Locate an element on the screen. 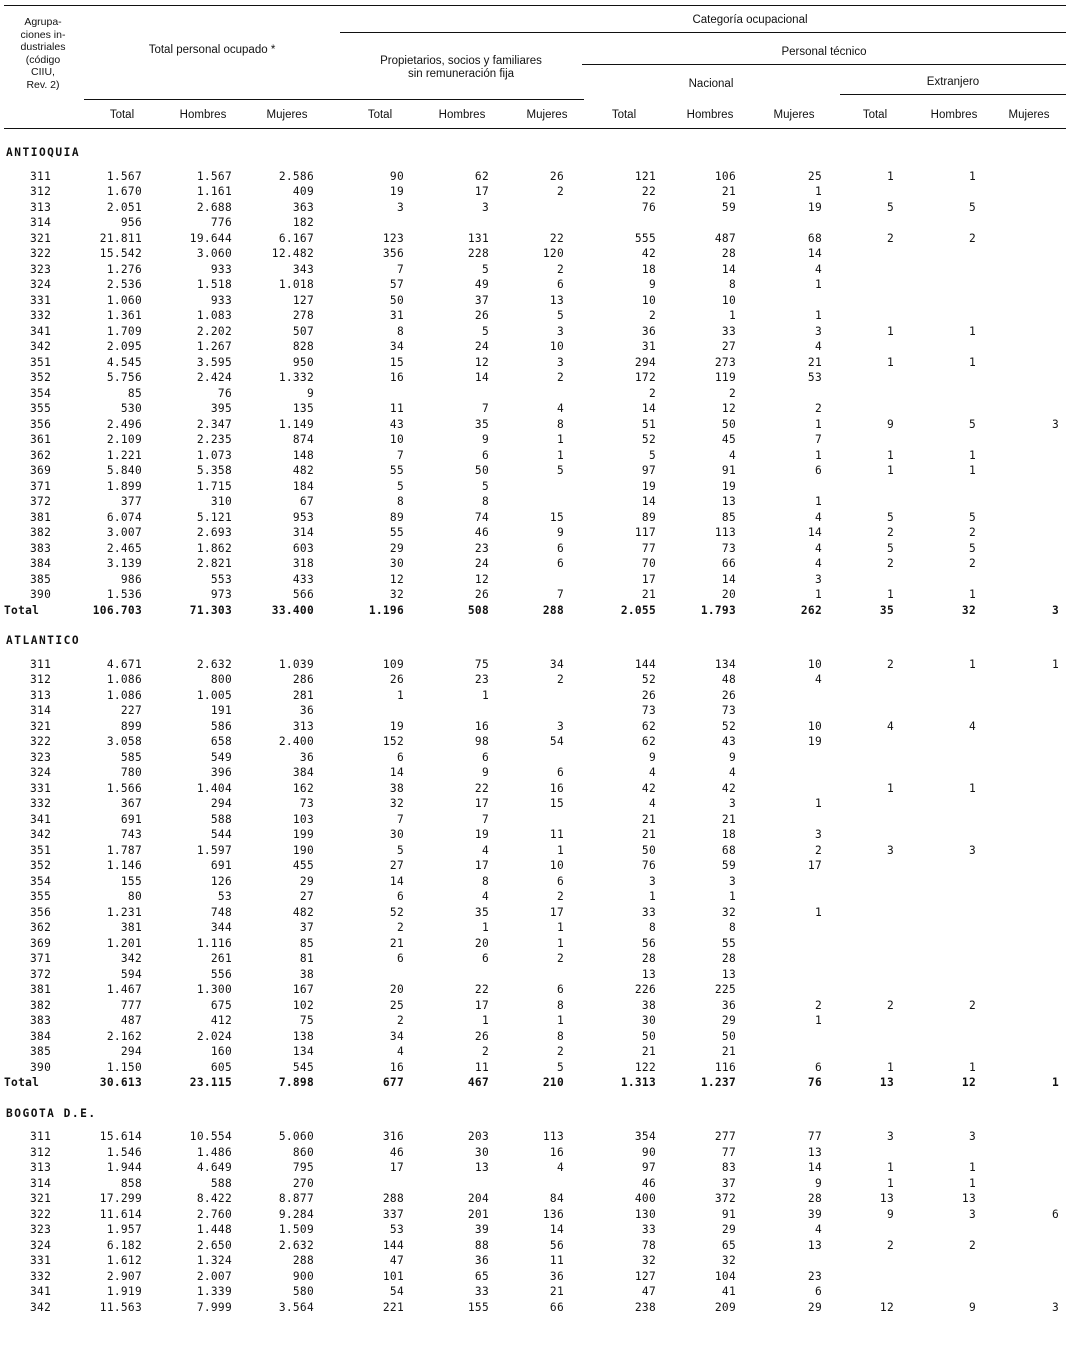 The width and height of the screenshot is (1073, 1355). table-row: 354 155 126 29 14 8 6 3 3 is located at coordinates (535, 882).